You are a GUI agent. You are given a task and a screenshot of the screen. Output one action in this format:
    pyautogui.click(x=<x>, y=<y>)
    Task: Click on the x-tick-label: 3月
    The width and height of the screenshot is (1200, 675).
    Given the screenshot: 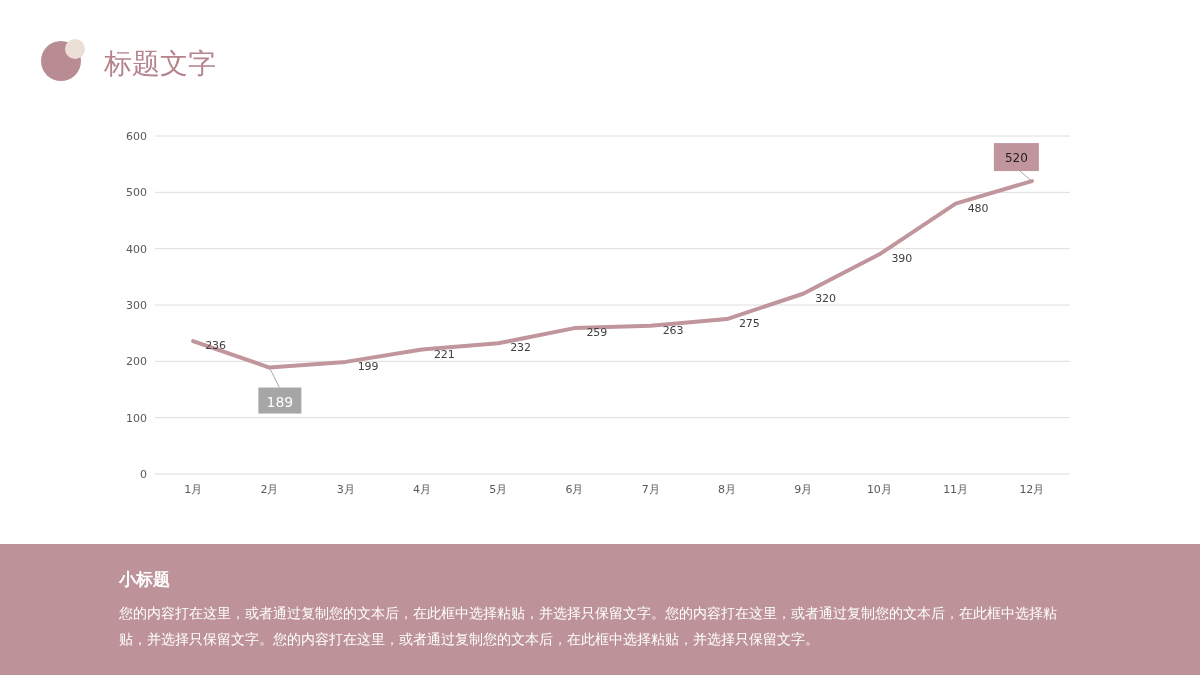 What is the action you would take?
    pyautogui.click(x=345, y=489)
    